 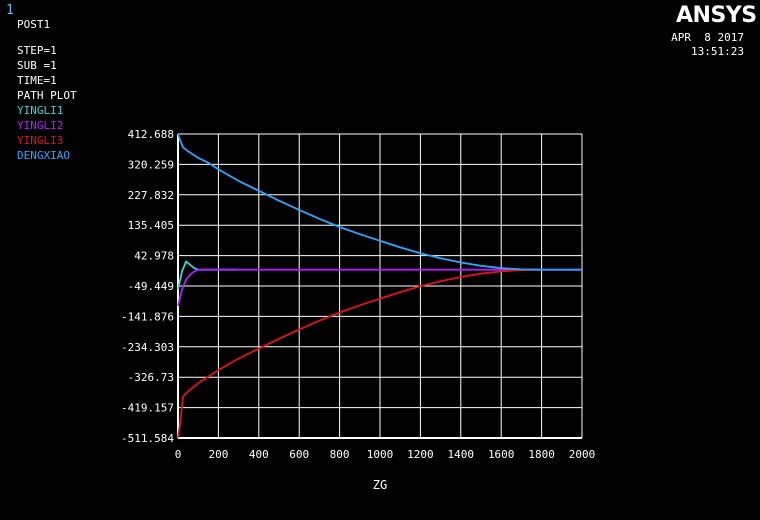 I want to click on y-tick-label: 320.259, so click(x=151, y=164).